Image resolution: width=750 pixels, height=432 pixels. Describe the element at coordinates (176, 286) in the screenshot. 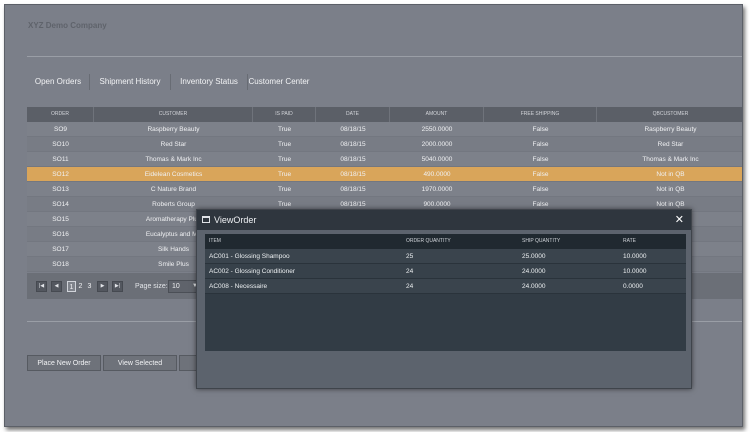

I see `page-size-value: 10` at that location.